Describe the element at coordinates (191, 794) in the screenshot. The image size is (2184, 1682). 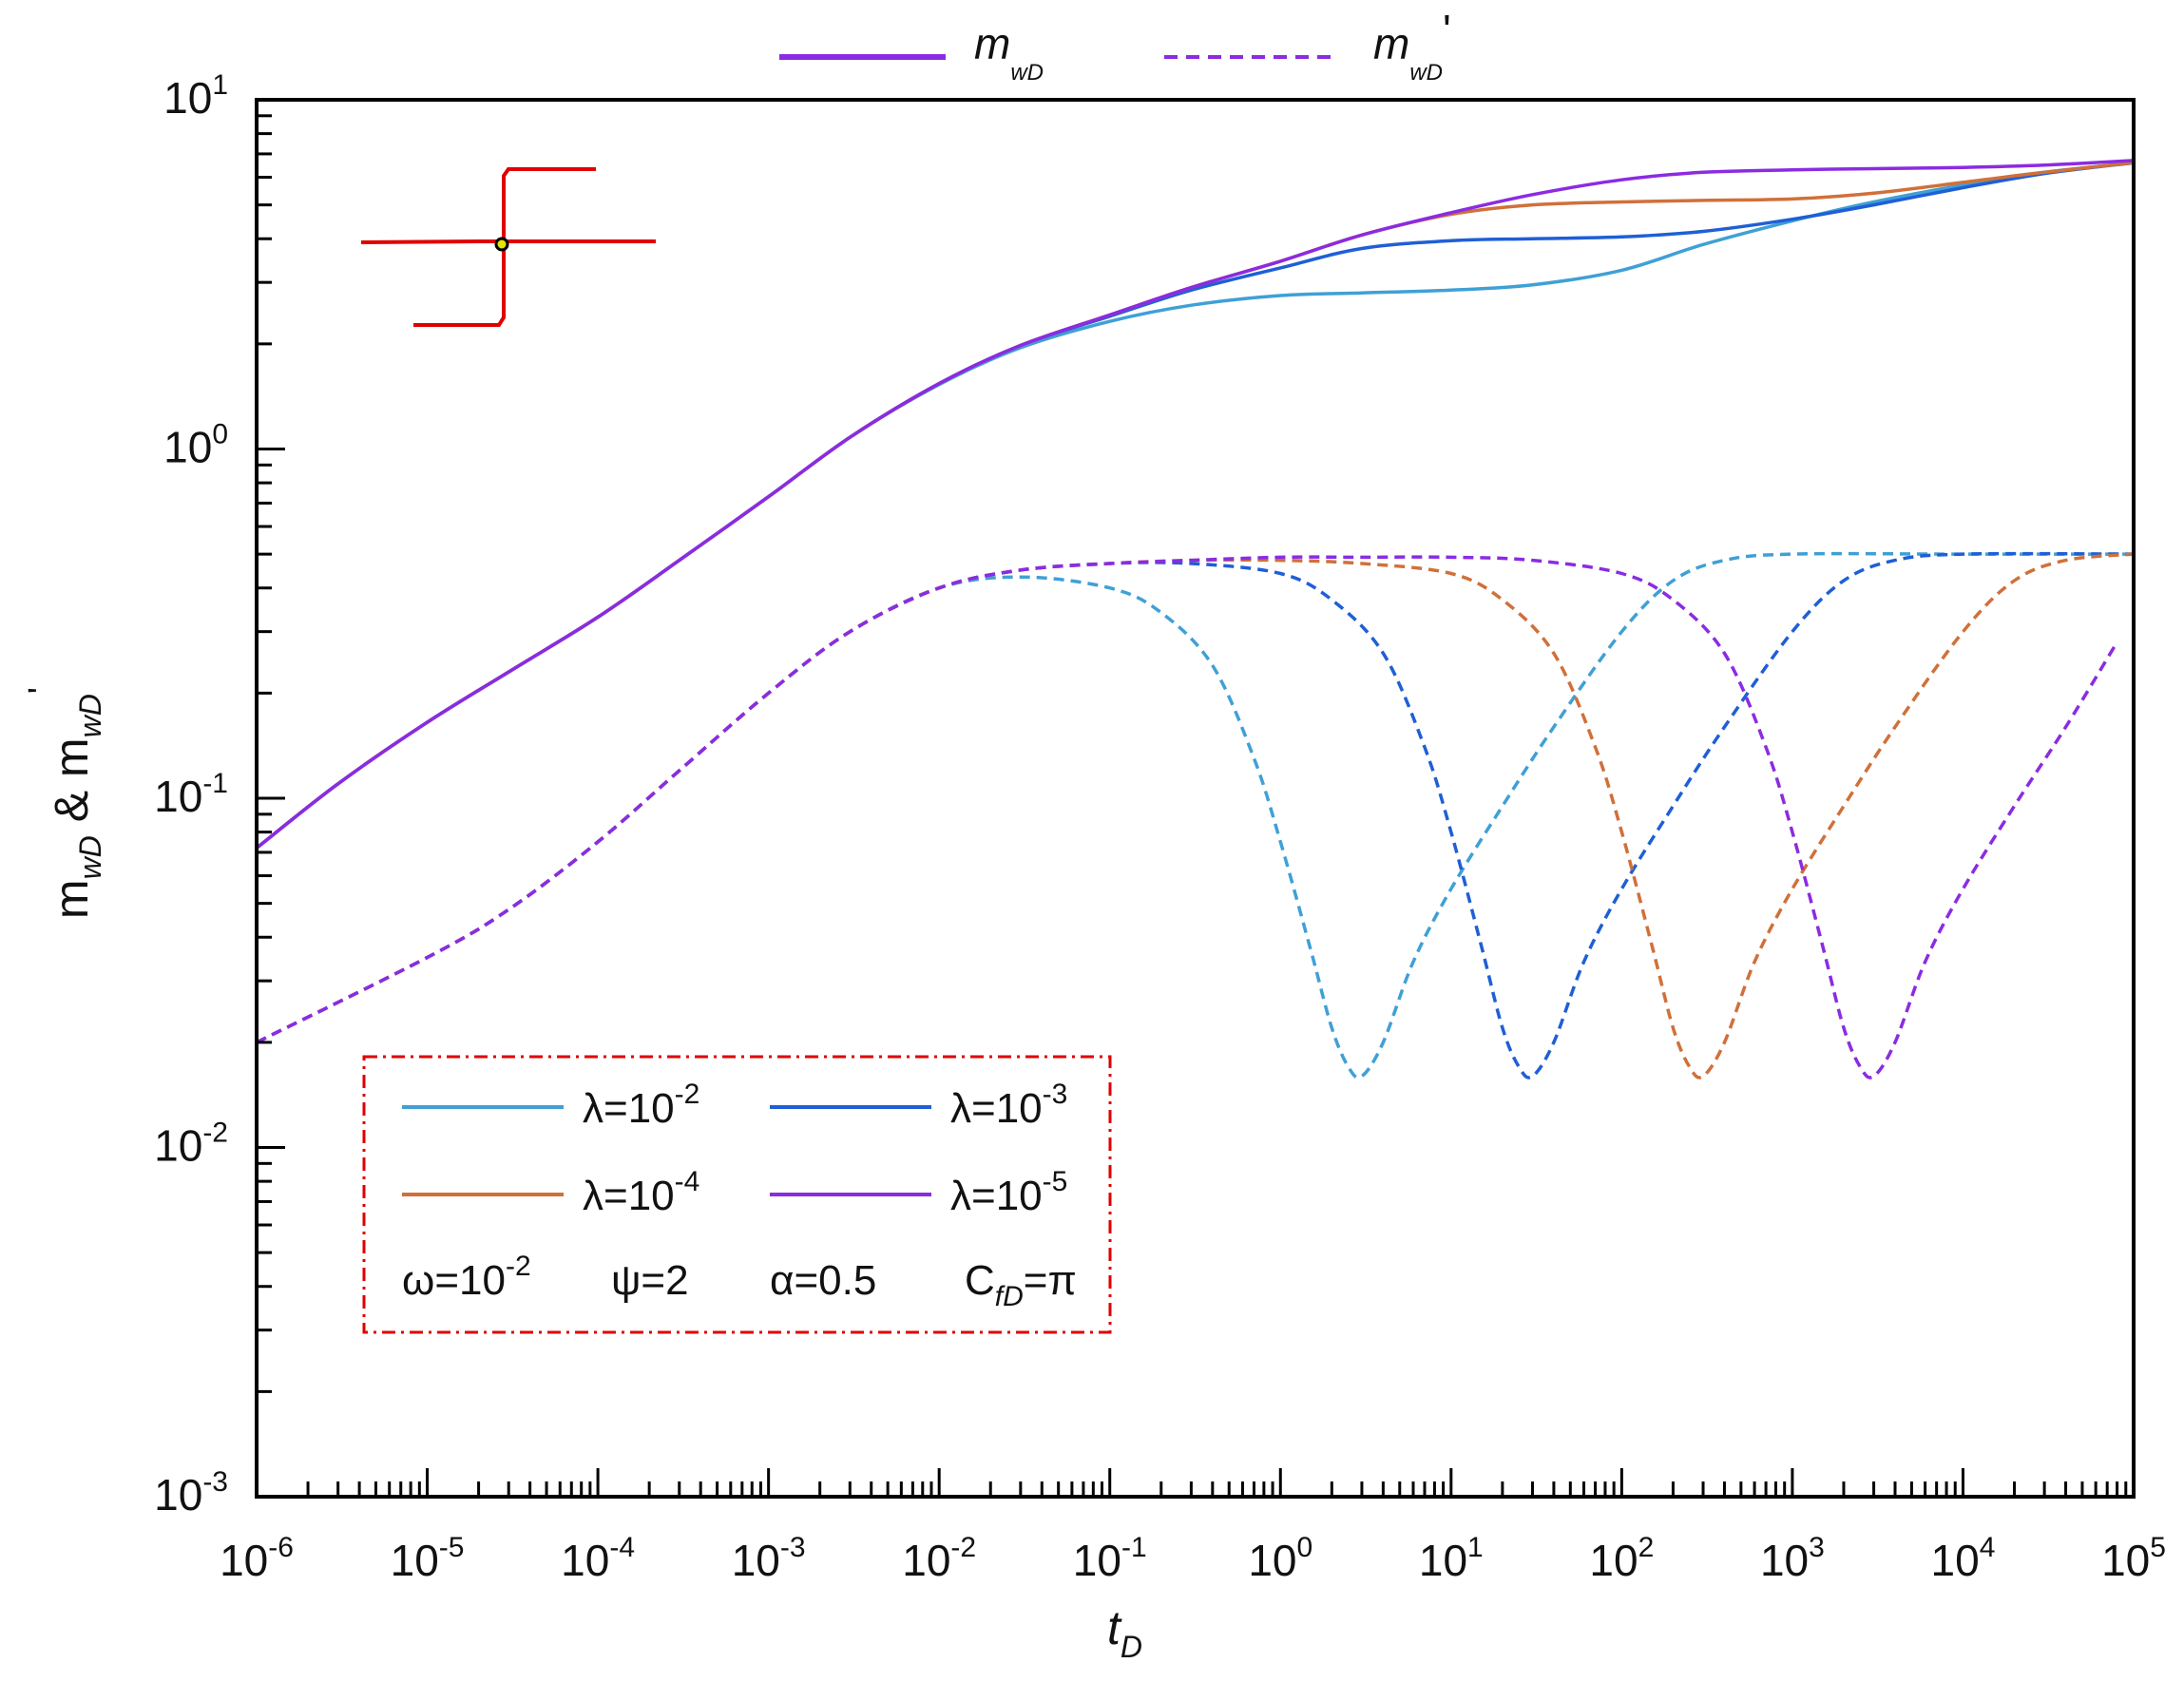
I see `y-tick-label: 10⁻¹` at that location.